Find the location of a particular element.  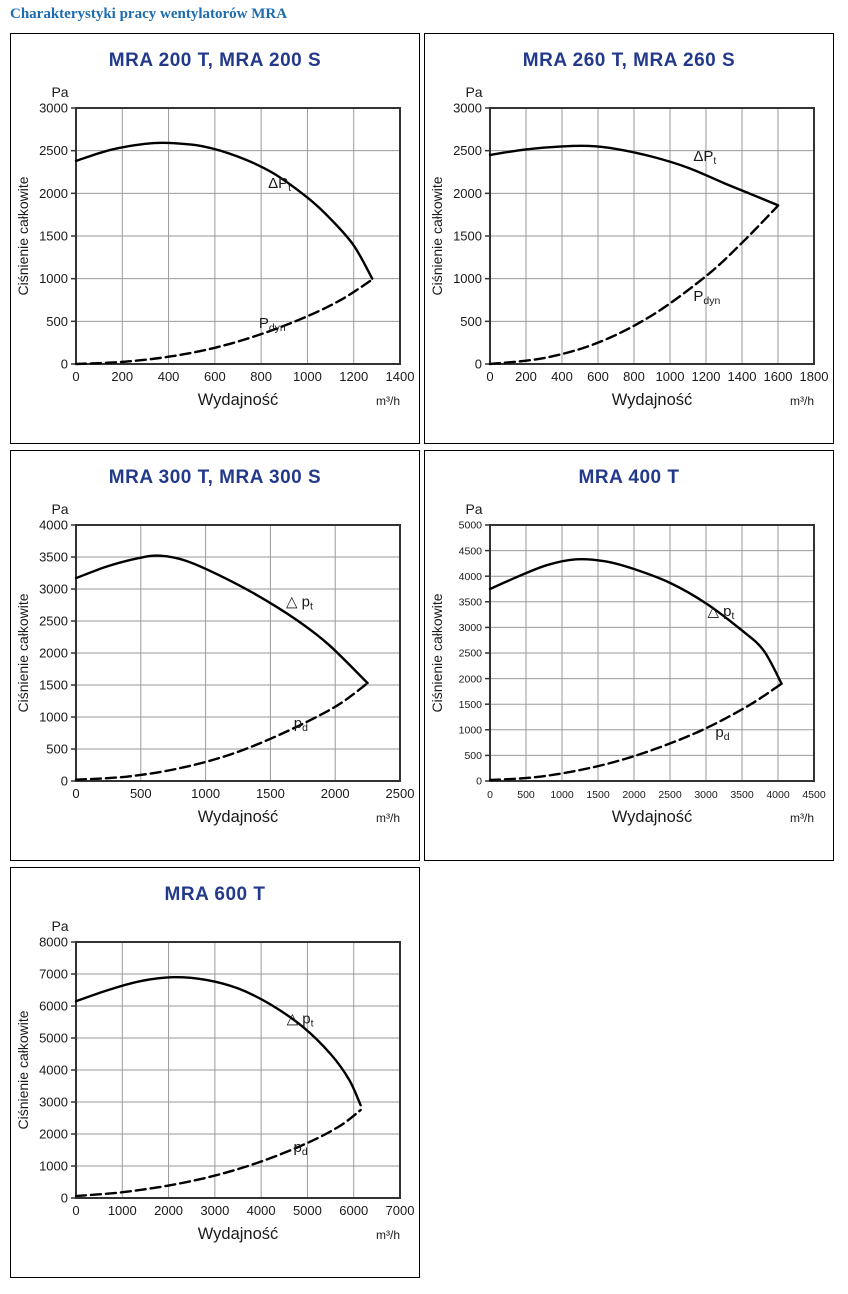

chart-title-mra-600: MRA 600 T is located at coordinates (215, 894).